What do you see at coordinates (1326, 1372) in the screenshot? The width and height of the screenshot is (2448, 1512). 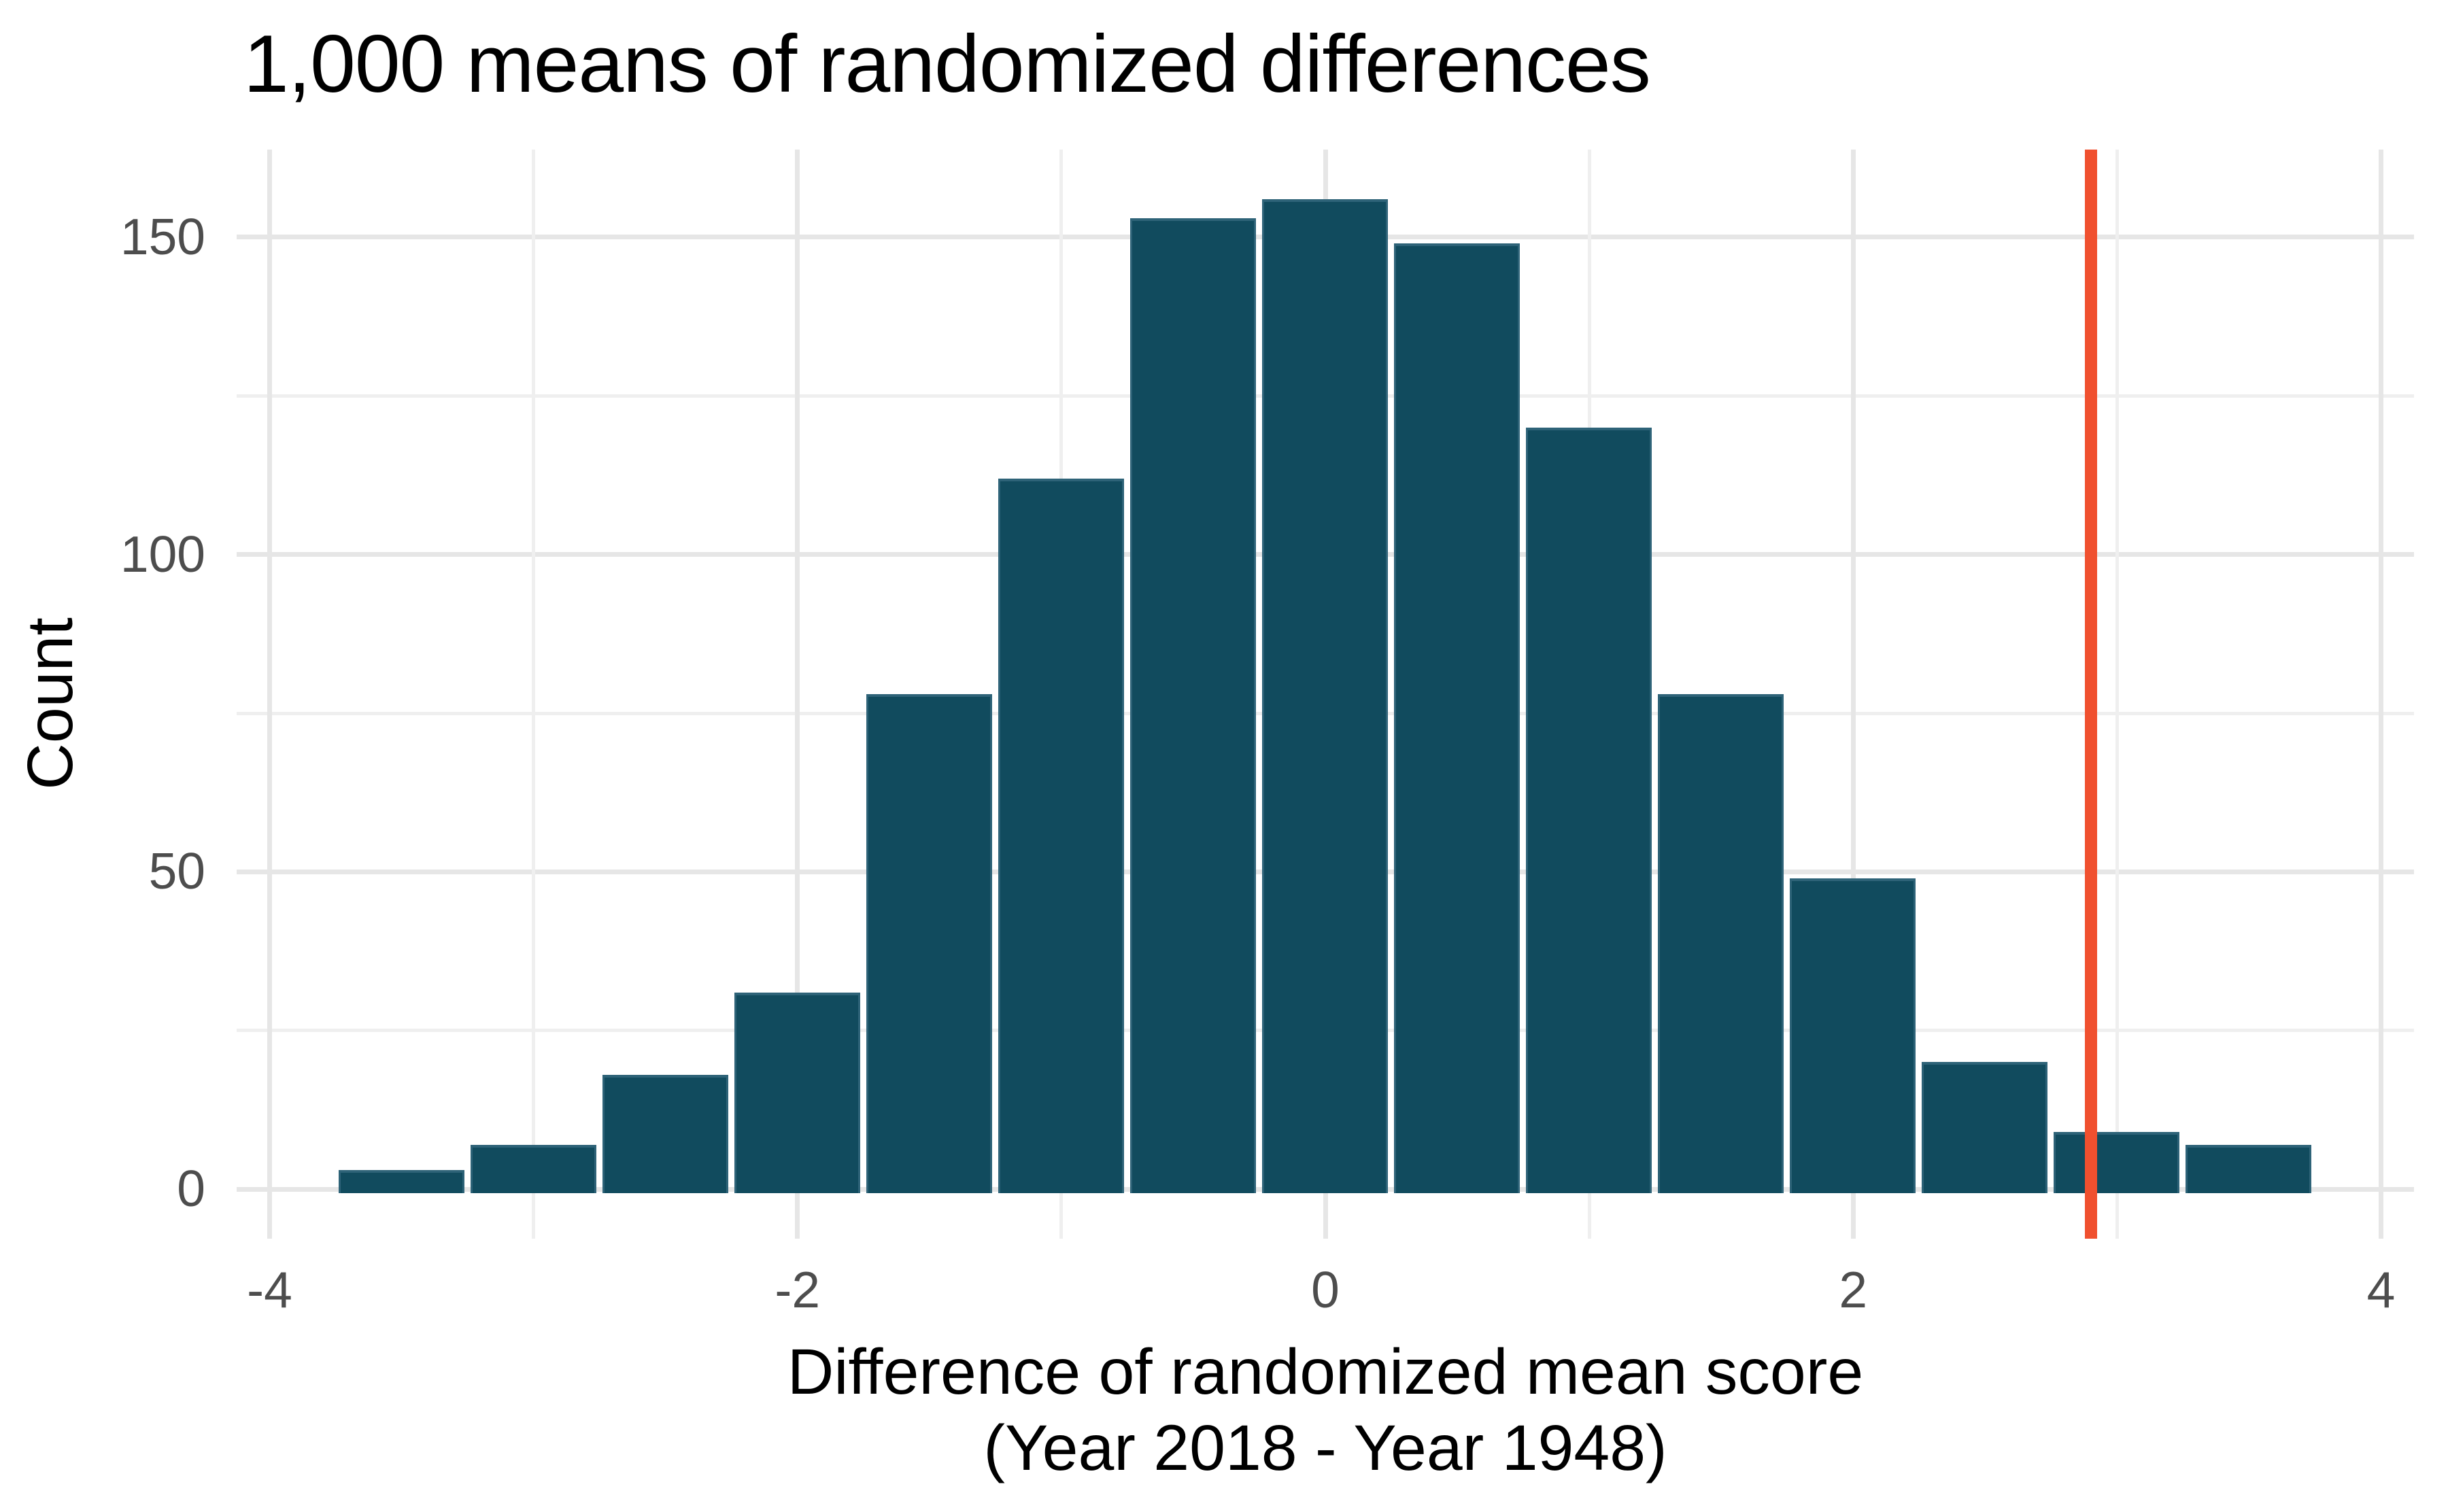 I see `x-axis-title-line1: Difference of randomized mean score` at bounding box center [1326, 1372].